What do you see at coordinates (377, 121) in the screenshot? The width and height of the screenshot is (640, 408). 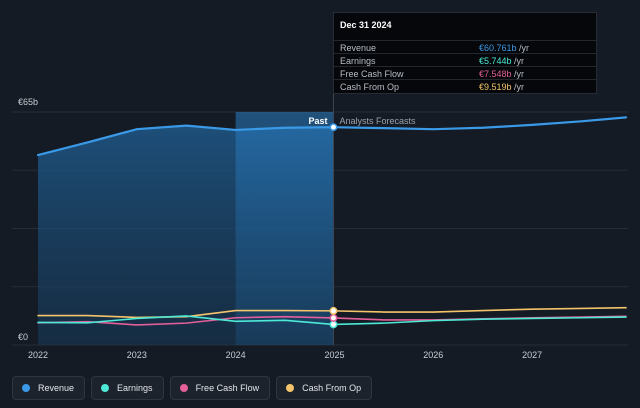 I see `forecast-label: Analysts Forecasts` at bounding box center [377, 121].